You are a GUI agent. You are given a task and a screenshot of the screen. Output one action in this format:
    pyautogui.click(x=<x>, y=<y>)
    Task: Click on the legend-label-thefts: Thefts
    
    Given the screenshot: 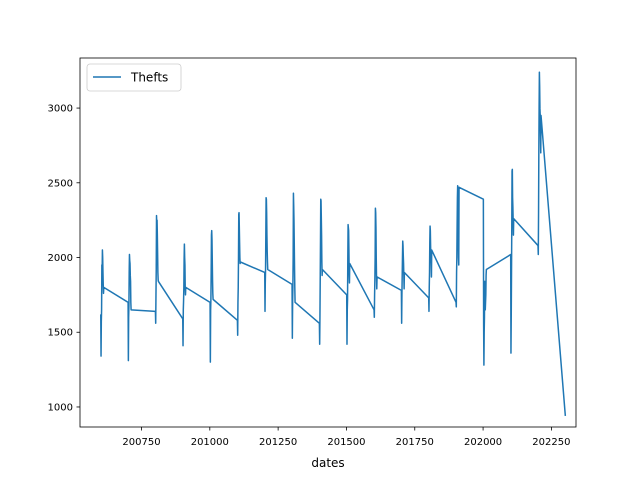 What is the action you would take?
    pyautogui.click(x=149, y=78)
    